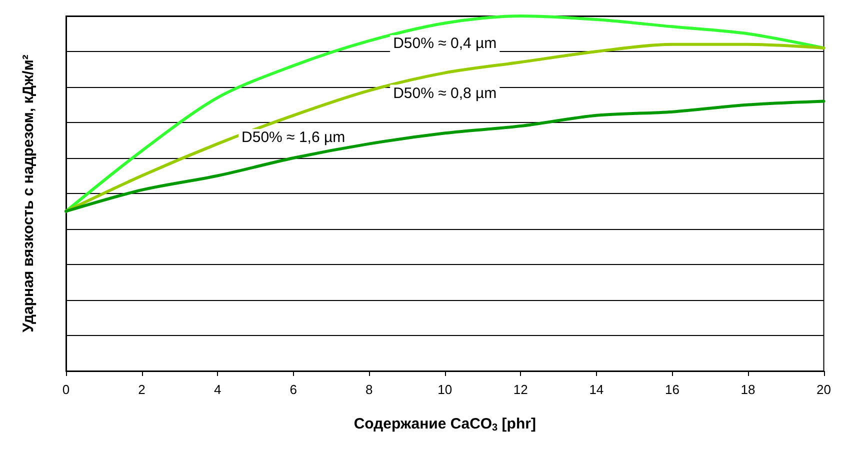 The height and width of the screenshot is (453, 842). I want to click on series-label: D50% ≈ 1,6 µm, so click(294, 137).